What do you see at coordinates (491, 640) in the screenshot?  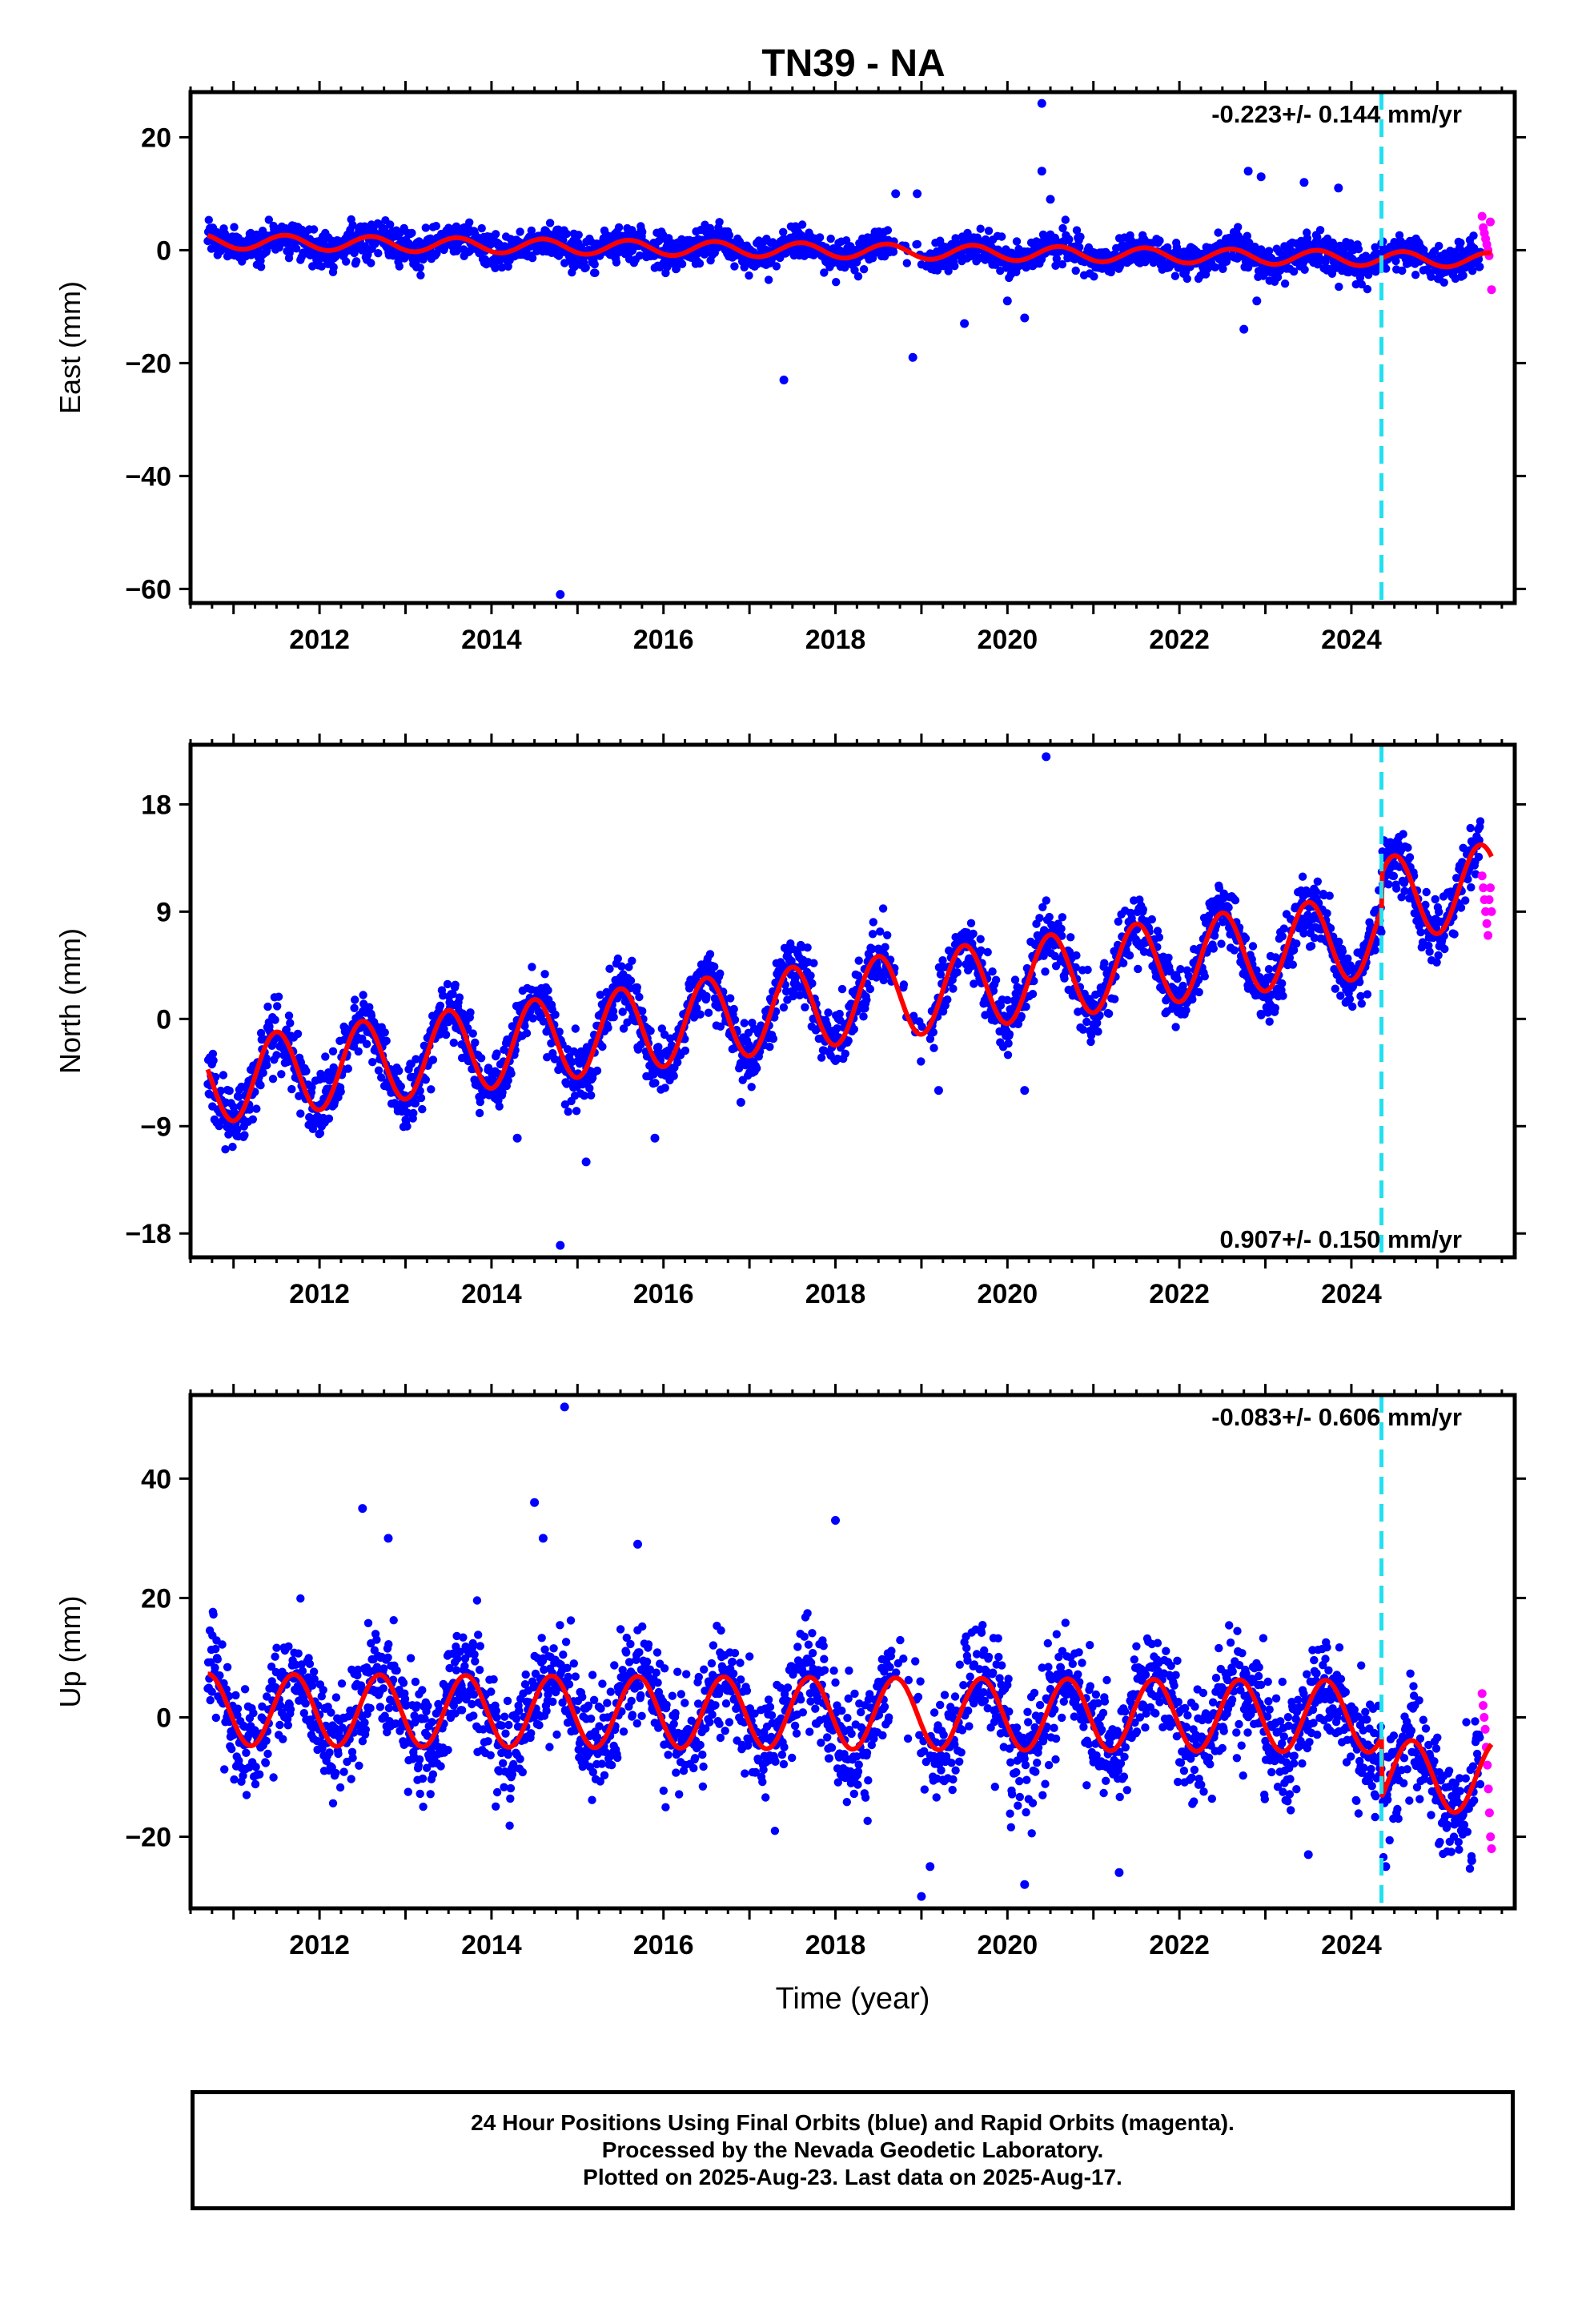 I see `x-tick-label: 2014` at bounding box center [491, 640].